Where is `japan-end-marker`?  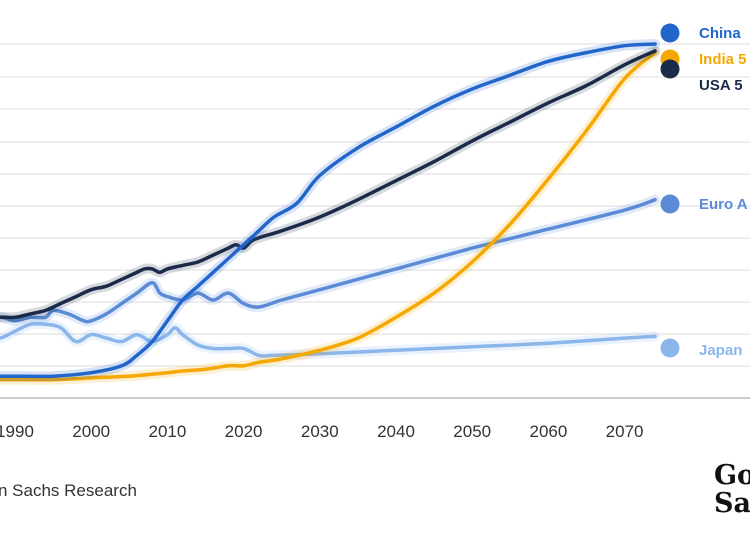
japan-end-marker is located at coordinates (670, 348).